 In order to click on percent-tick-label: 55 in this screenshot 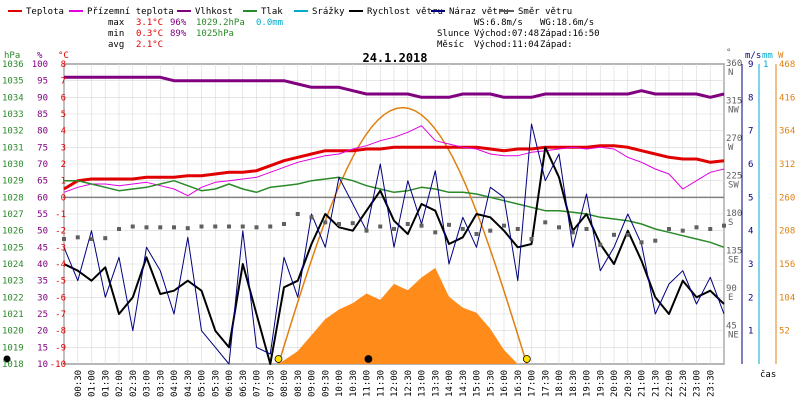, I will do `click(42, 215)`.